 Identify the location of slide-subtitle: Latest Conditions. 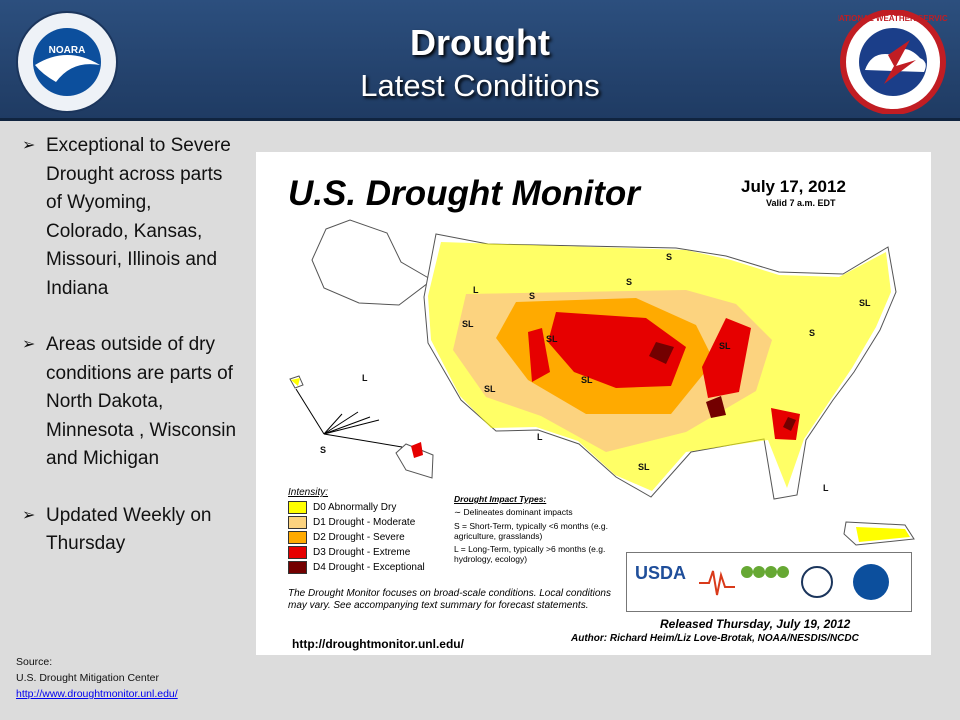
(480, 85).